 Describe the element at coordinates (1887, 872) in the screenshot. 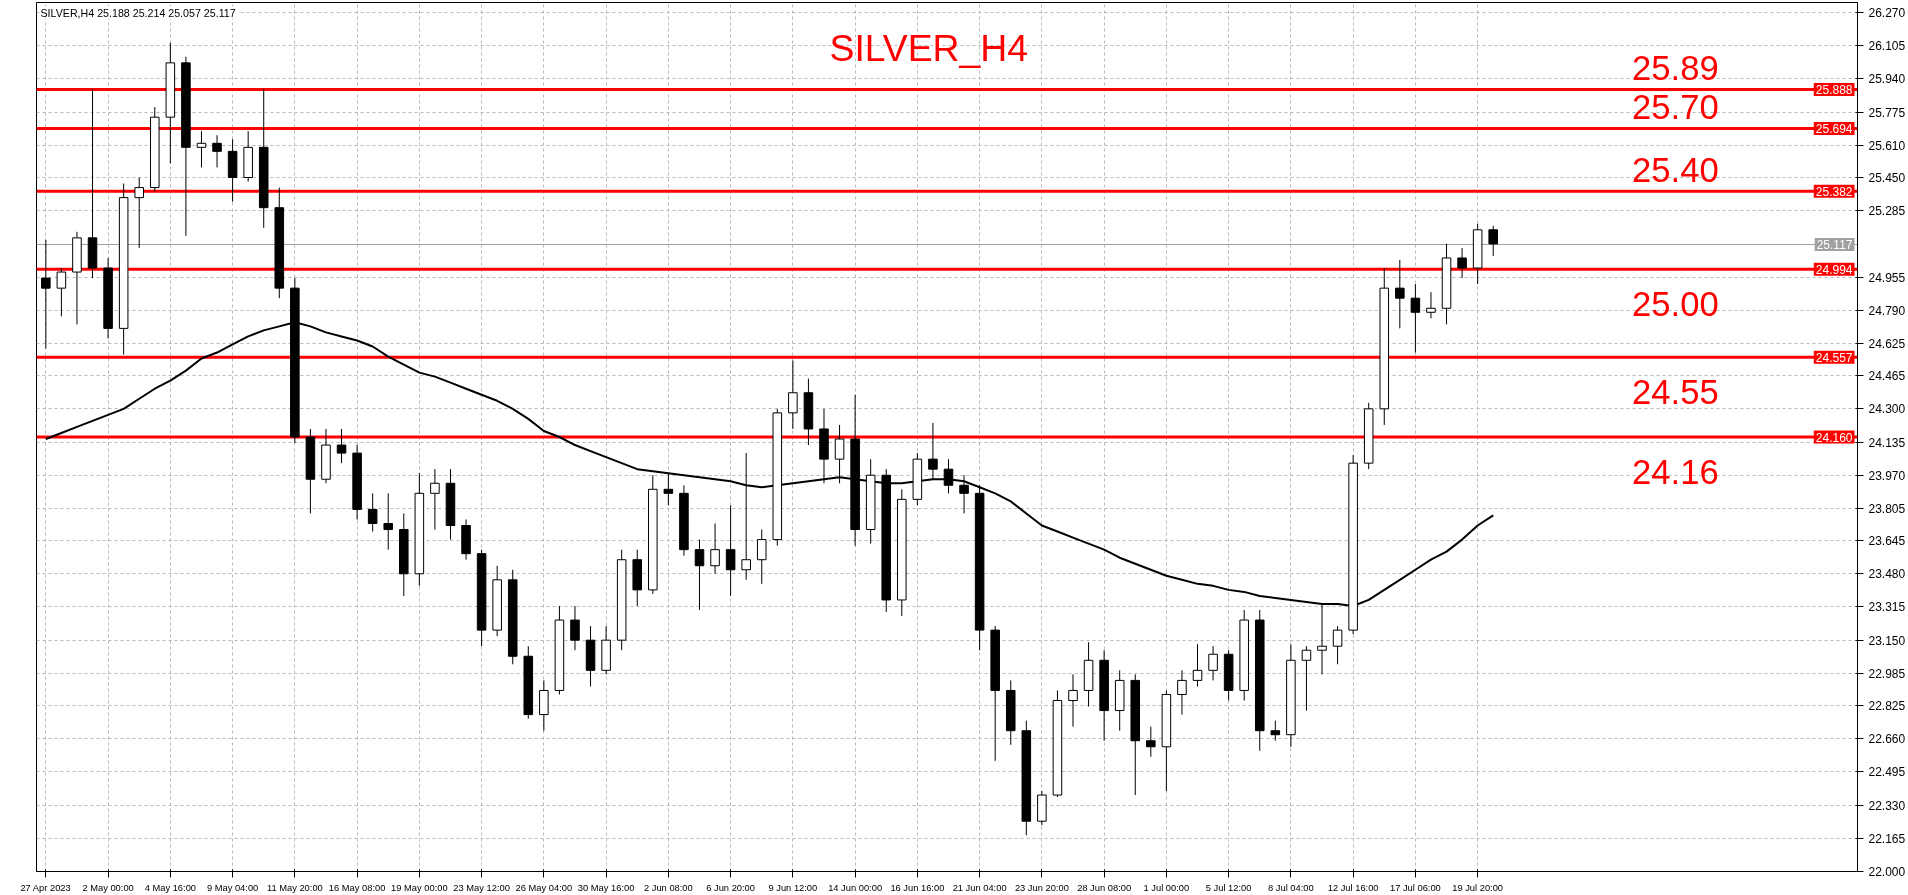

I see `y-tick-label: 22.000` at that location.